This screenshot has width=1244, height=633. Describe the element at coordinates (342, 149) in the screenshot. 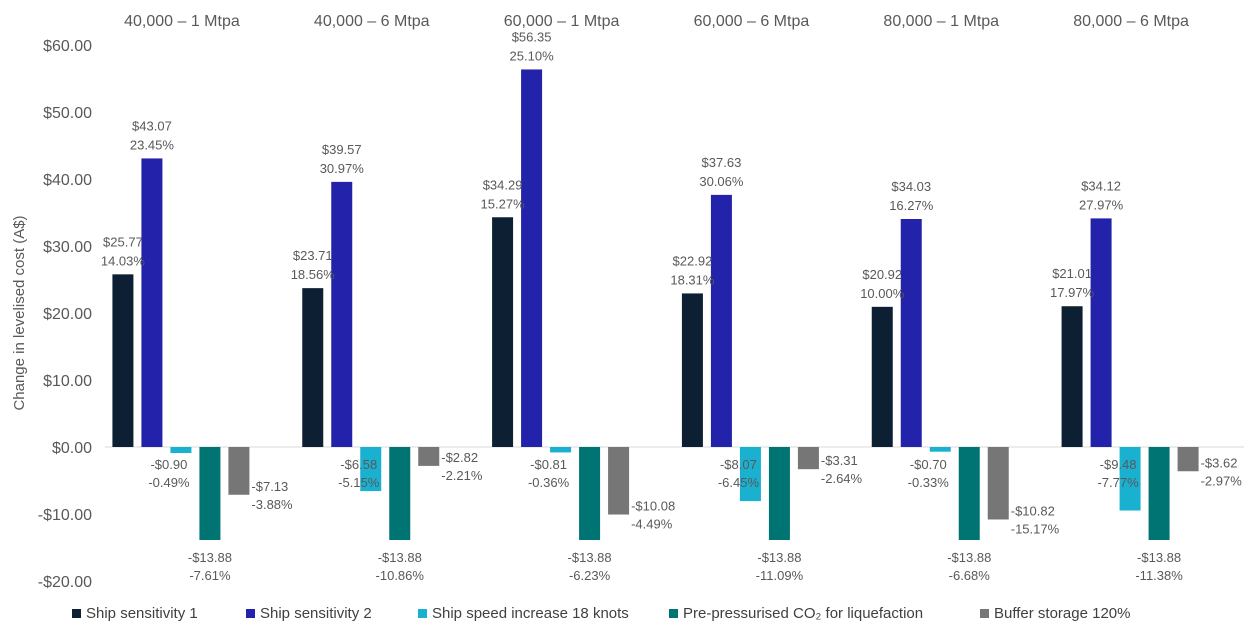

I see `data-value-label: $39.57` at that location.